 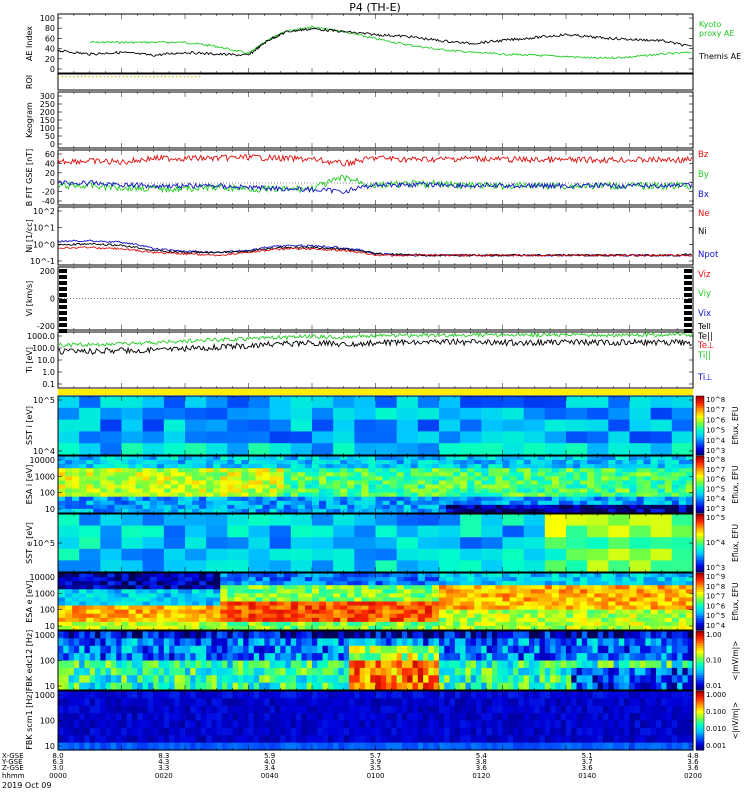 What do you see at coordinates (700, 619) in the screenshot?
I see `colorbar-cell` at bounding box center [700, 619].